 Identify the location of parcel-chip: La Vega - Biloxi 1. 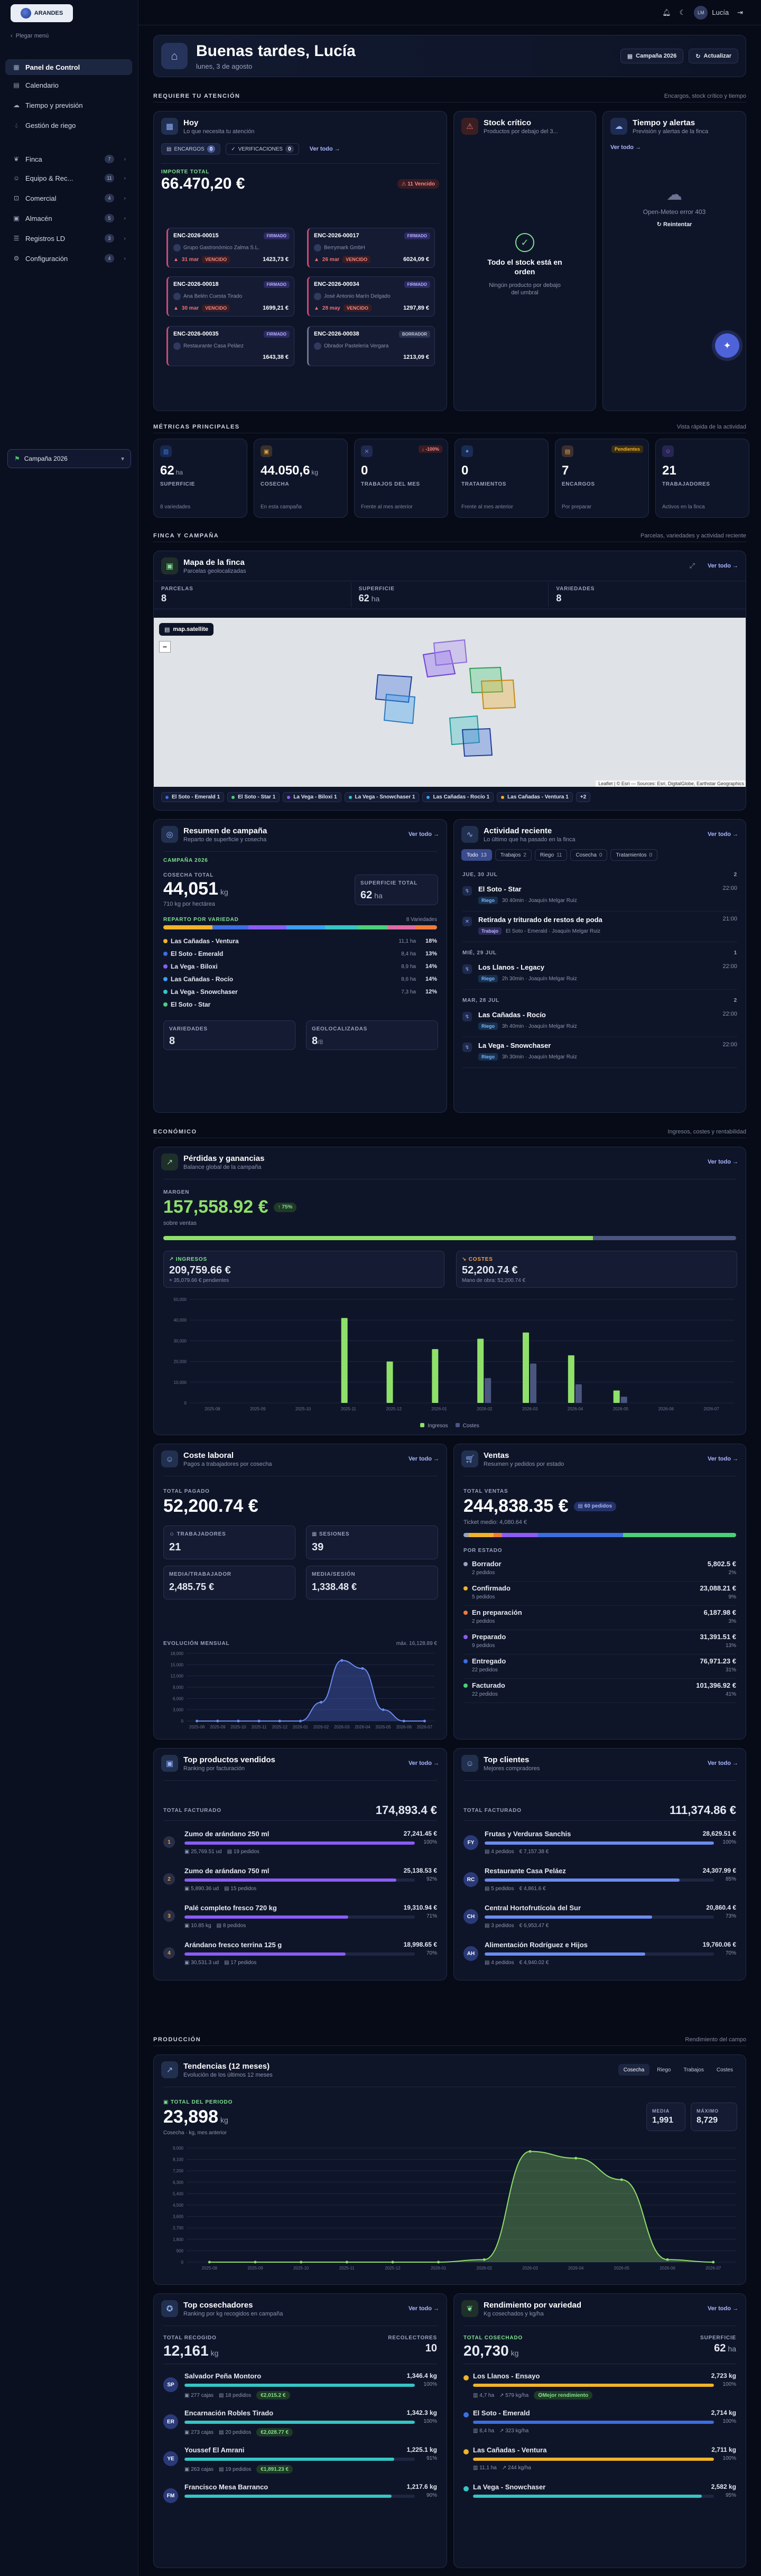
(312, 797).